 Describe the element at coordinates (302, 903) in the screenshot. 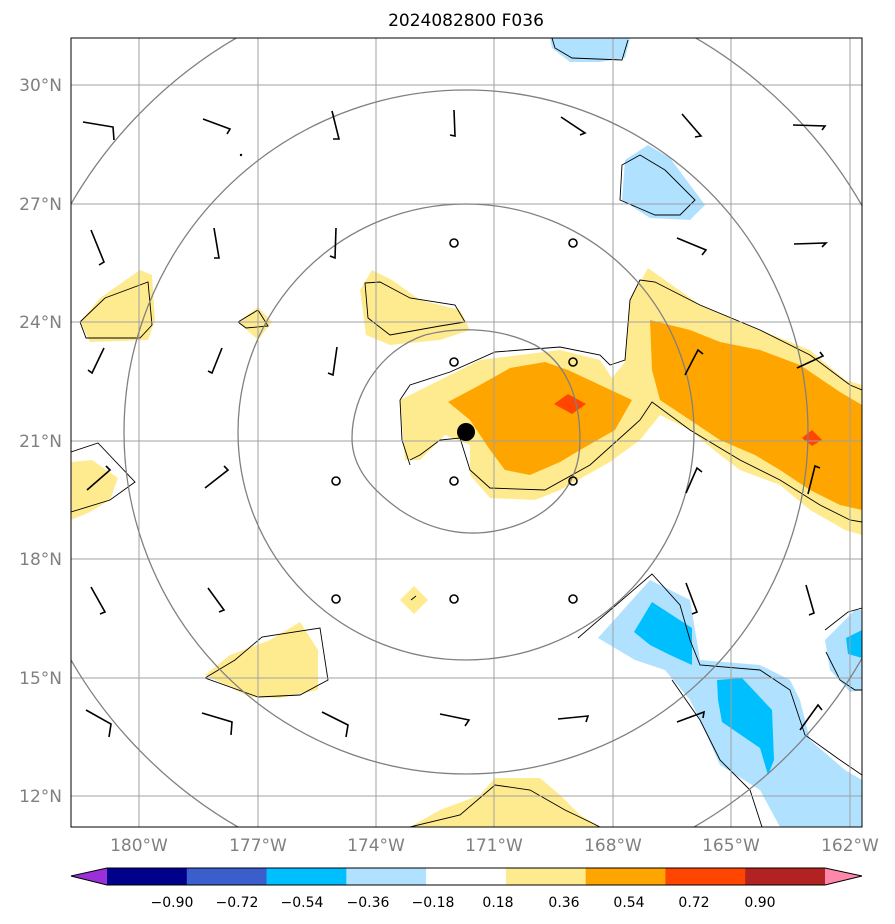

I see `colorbar-tick-label: −0.54` at that location.